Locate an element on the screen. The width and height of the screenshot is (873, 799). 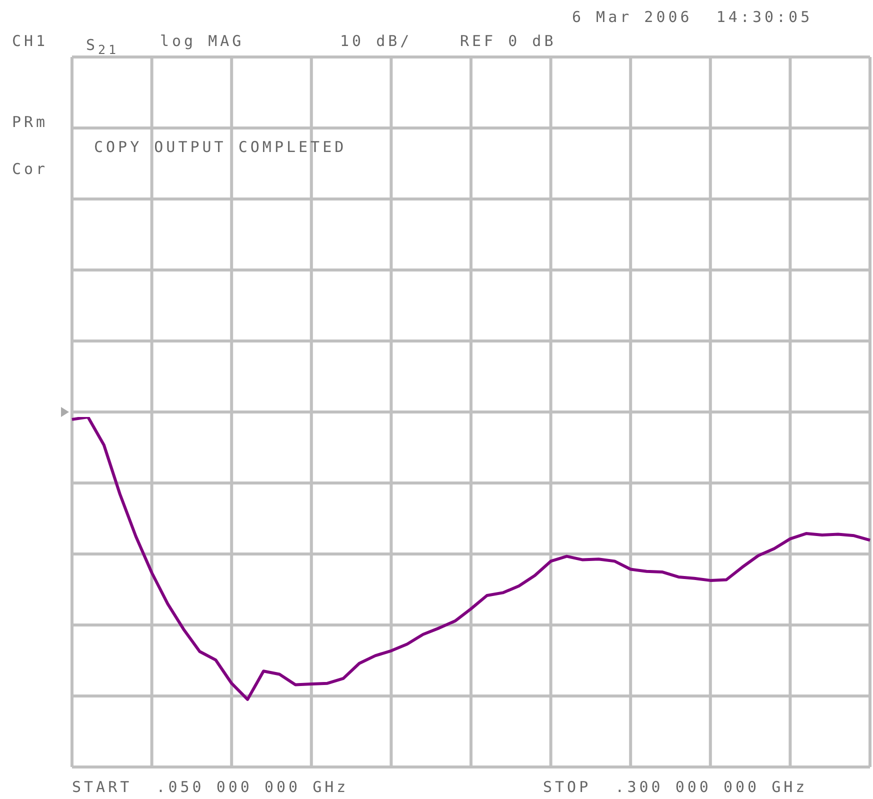
text: START .050 000 000 GHz is located at coordinates (210, 787).